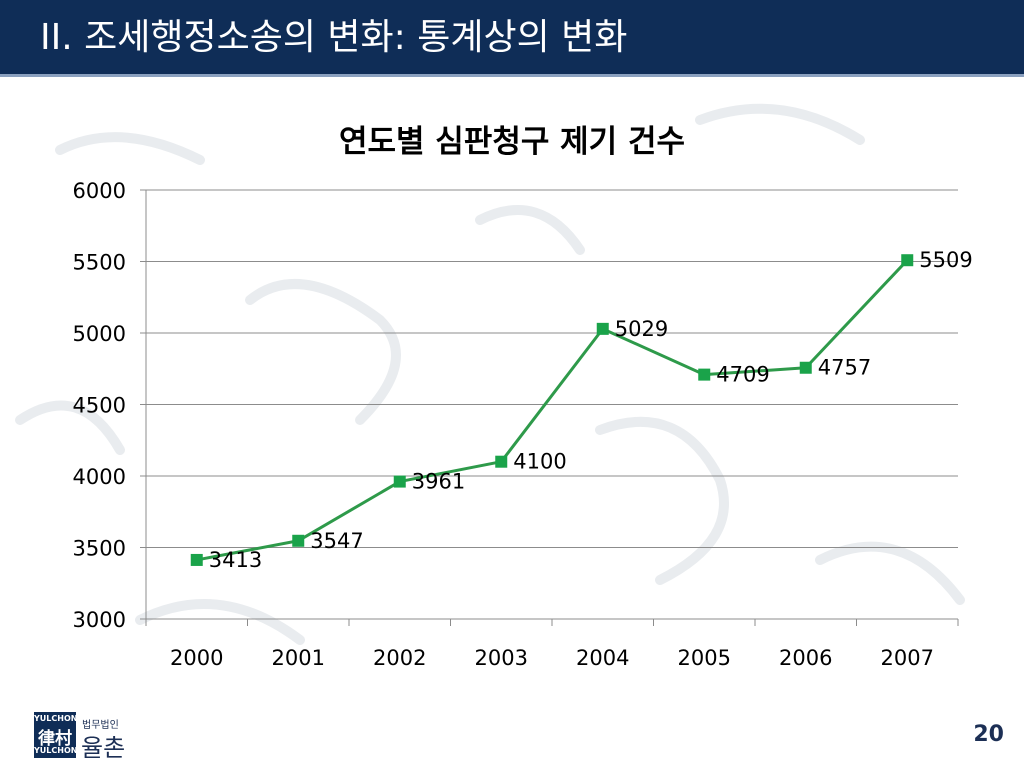  I want to click on x-tick-label: 2006, so click(805, 658).